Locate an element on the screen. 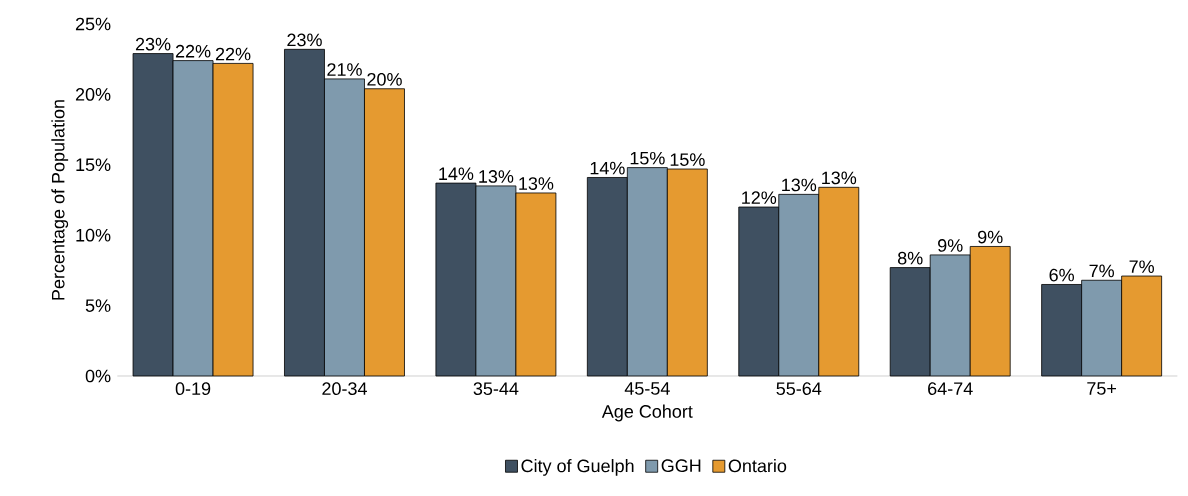 This screenshot has width=1188, height=496. x-tick-label: 35-44 is located at coordinates (496, 388).